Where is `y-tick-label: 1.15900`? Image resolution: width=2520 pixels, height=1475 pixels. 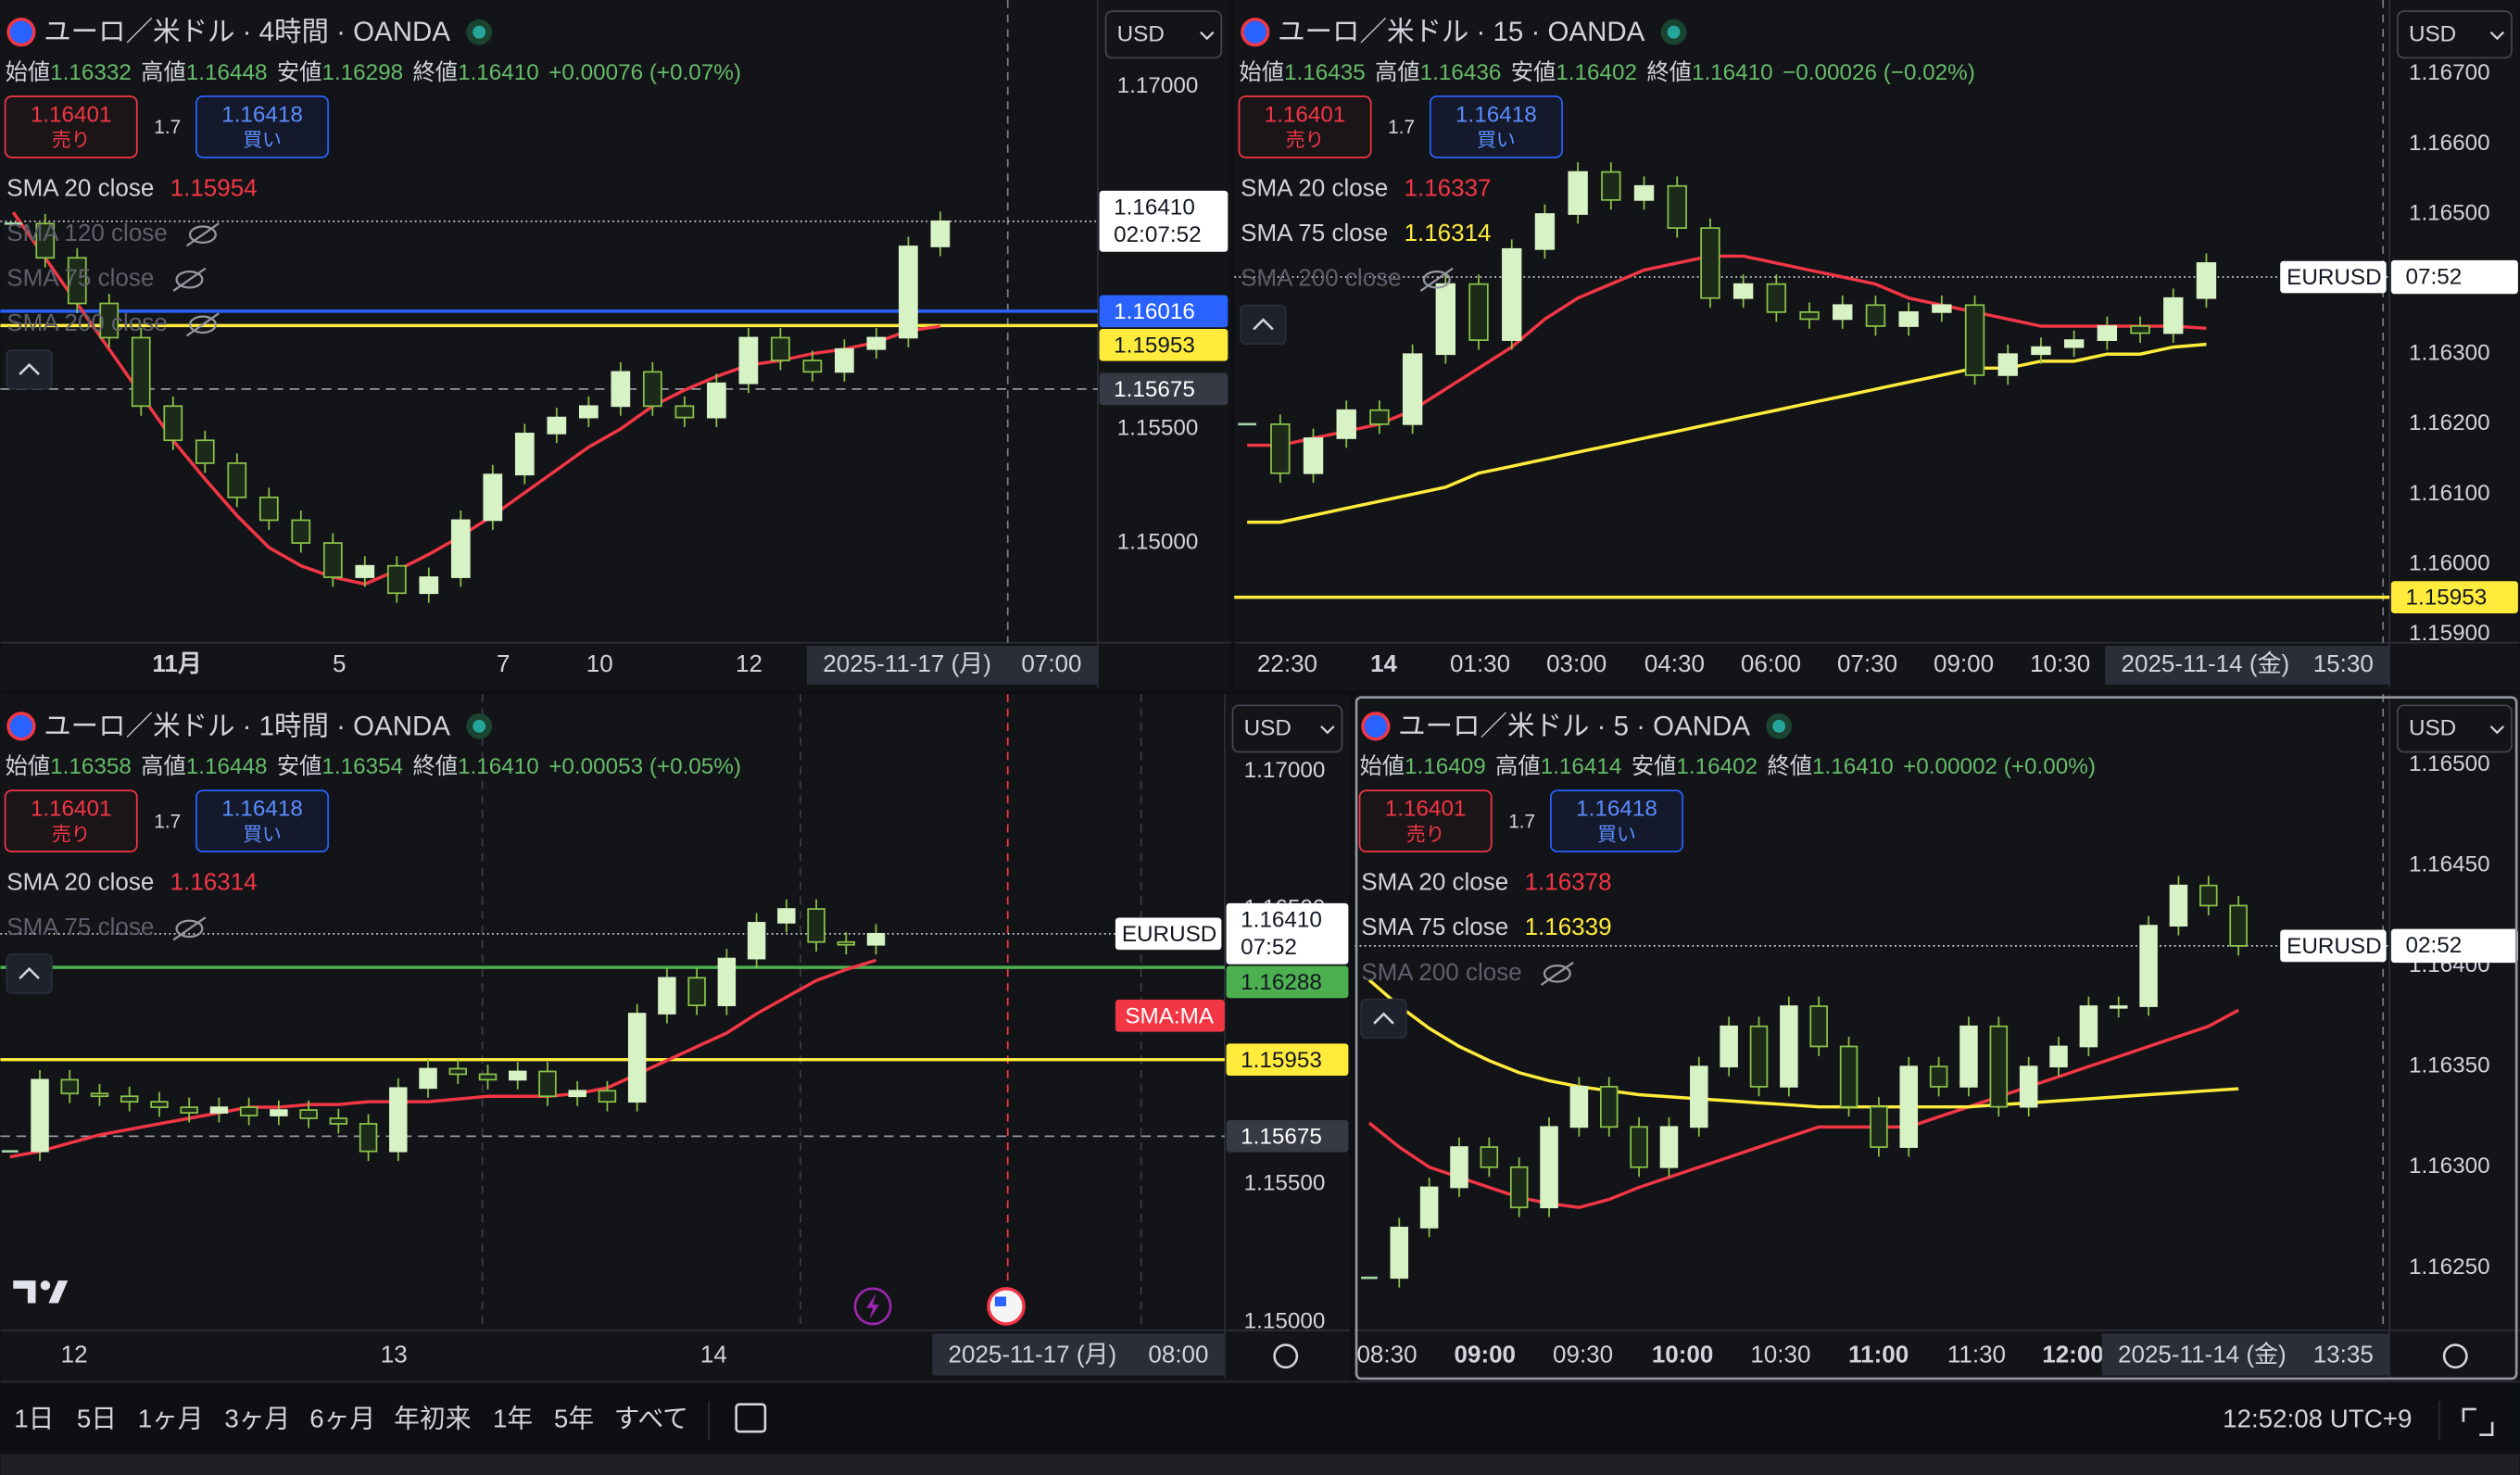
y-tick-label: 1.15900 is located at coordinates (2449, 633).